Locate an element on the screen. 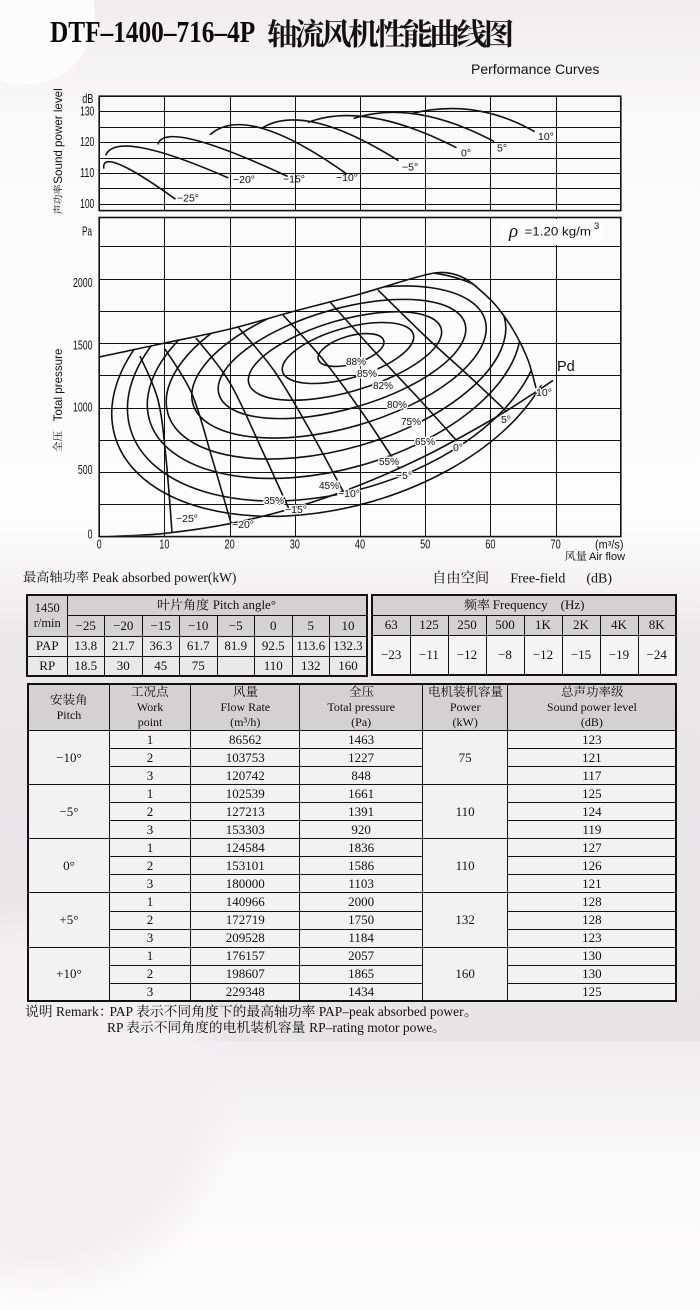 The height and width of the screenshot is (1310, 700). svg-text: 130 is located at coordinates (87, 111).